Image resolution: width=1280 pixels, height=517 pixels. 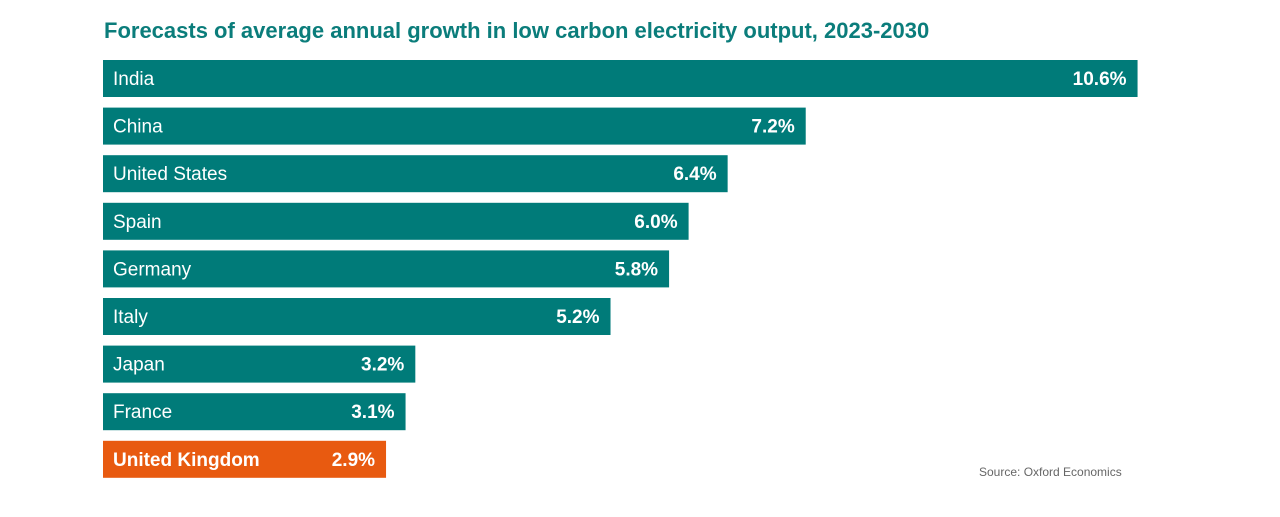 What do you see at coordinates (186, 460) in the screenshot?
I see `category-label: United Kingdom` at bounding box center [186, 460].